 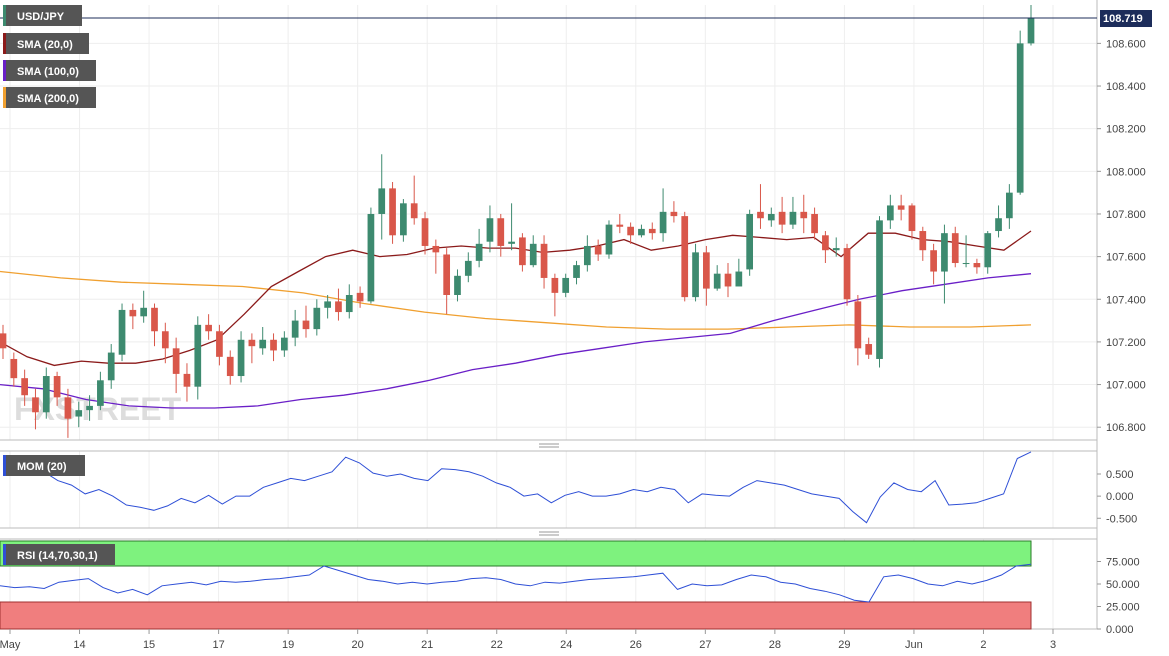 I want to click on x-tick-label: 3, so click(x=1053, y=645).